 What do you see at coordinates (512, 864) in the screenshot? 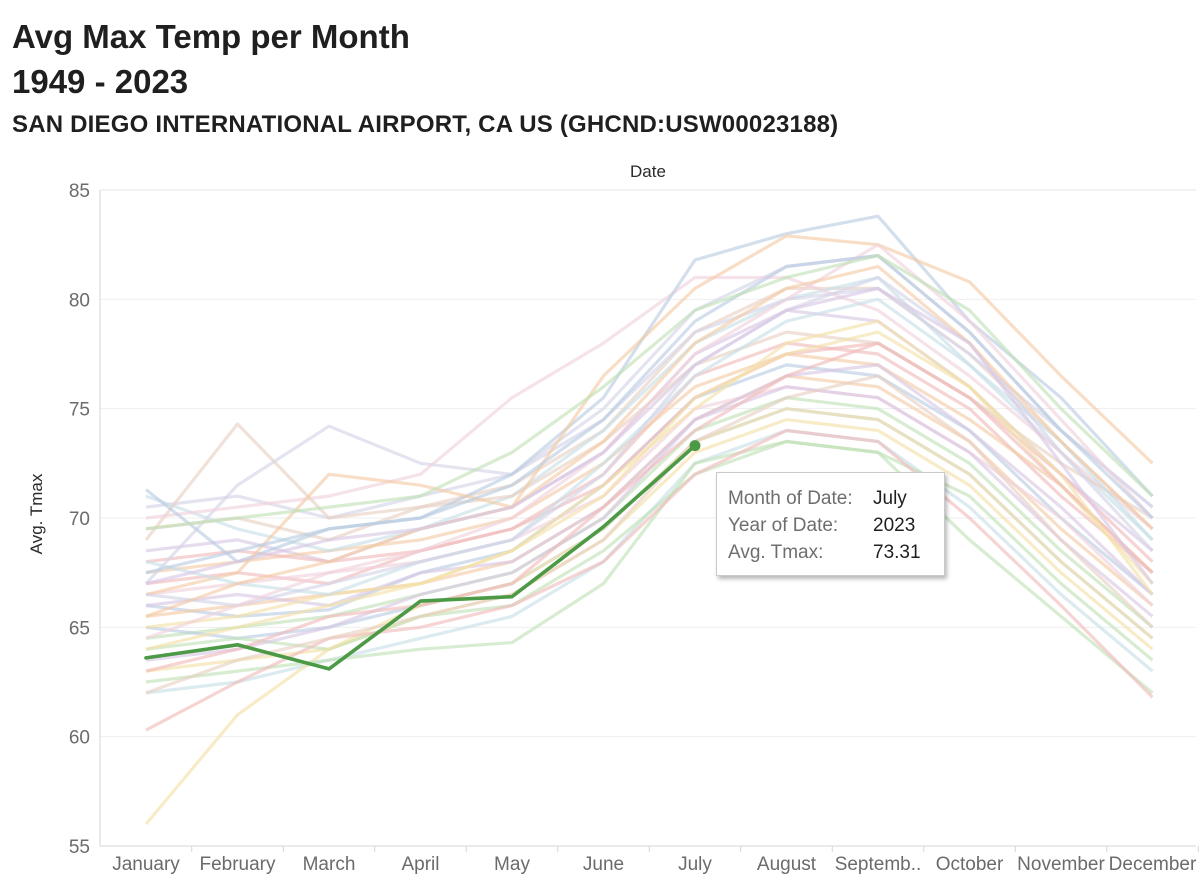
I see `x-tick-label: May` at bounding box center [512, 864].